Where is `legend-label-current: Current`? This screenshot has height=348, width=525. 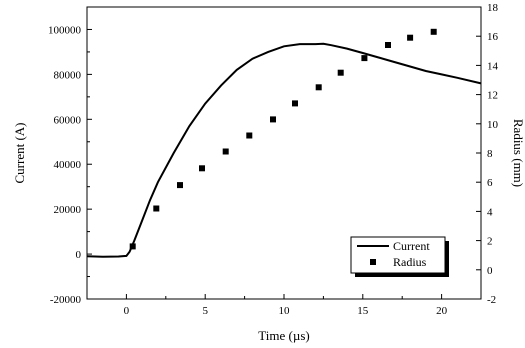 legend-label-current: Current is located at coordinates (411, 246).